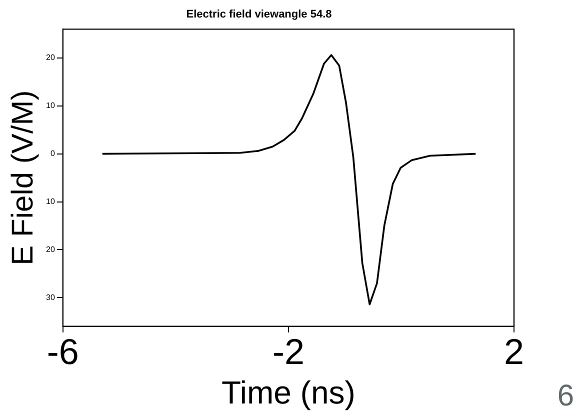 This screenshot has height=414, width=580. What do you see at coordinates (23, 178) in the screenshot?
I see `y-axis-title: E Field (V/M)` at bounding box center [23, 178].